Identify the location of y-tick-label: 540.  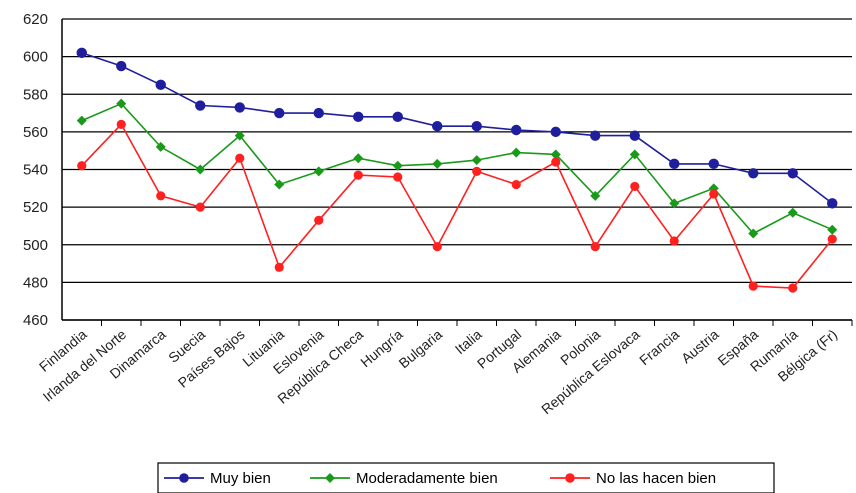
(35, 170).